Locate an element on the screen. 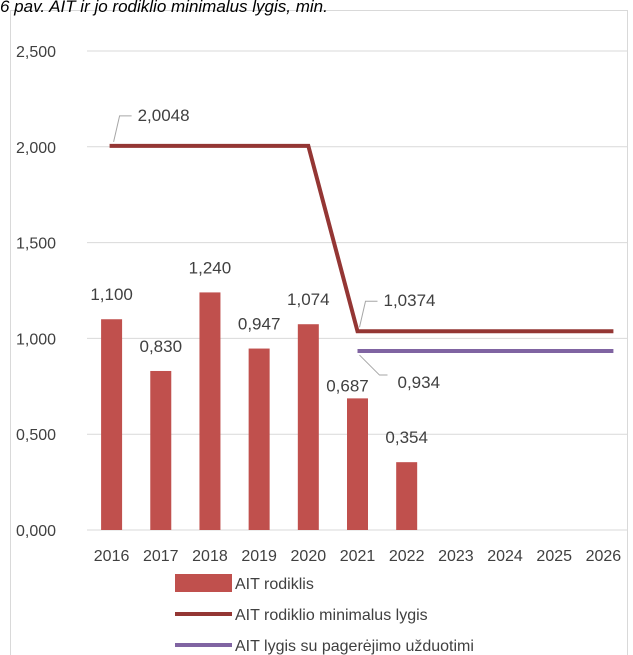 The width and height of the screenshot is (633, 655). bar-data-label: 0,830 is located at coordinates (160, 346).